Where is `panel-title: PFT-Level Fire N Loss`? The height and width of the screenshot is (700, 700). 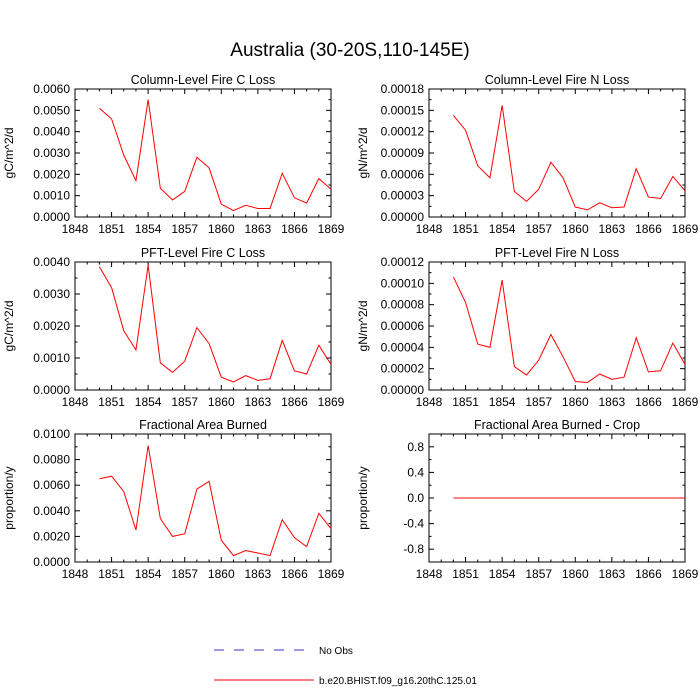
panel-title: PFT-Level Fire N Loss is located at coordinates (557, 253).